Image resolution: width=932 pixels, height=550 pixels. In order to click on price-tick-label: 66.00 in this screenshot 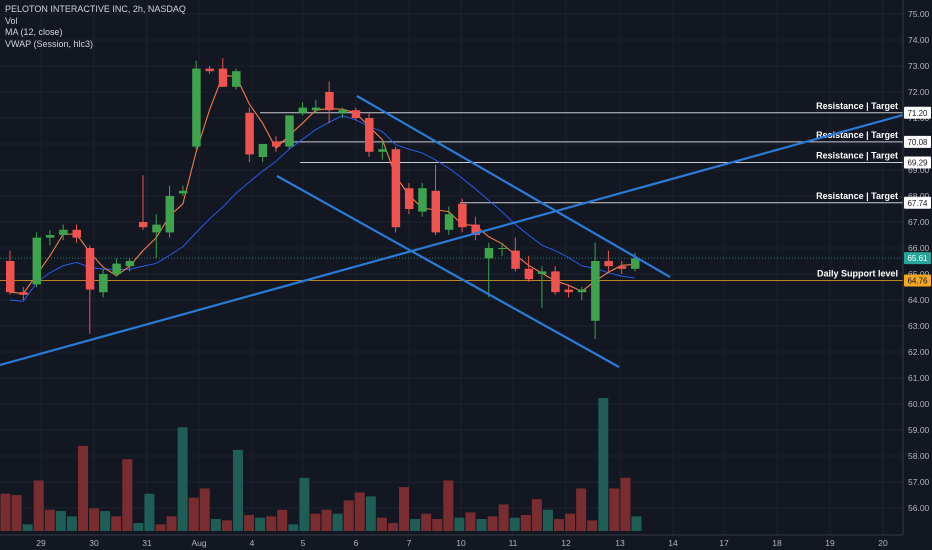, I will do `click(919, 248)`.